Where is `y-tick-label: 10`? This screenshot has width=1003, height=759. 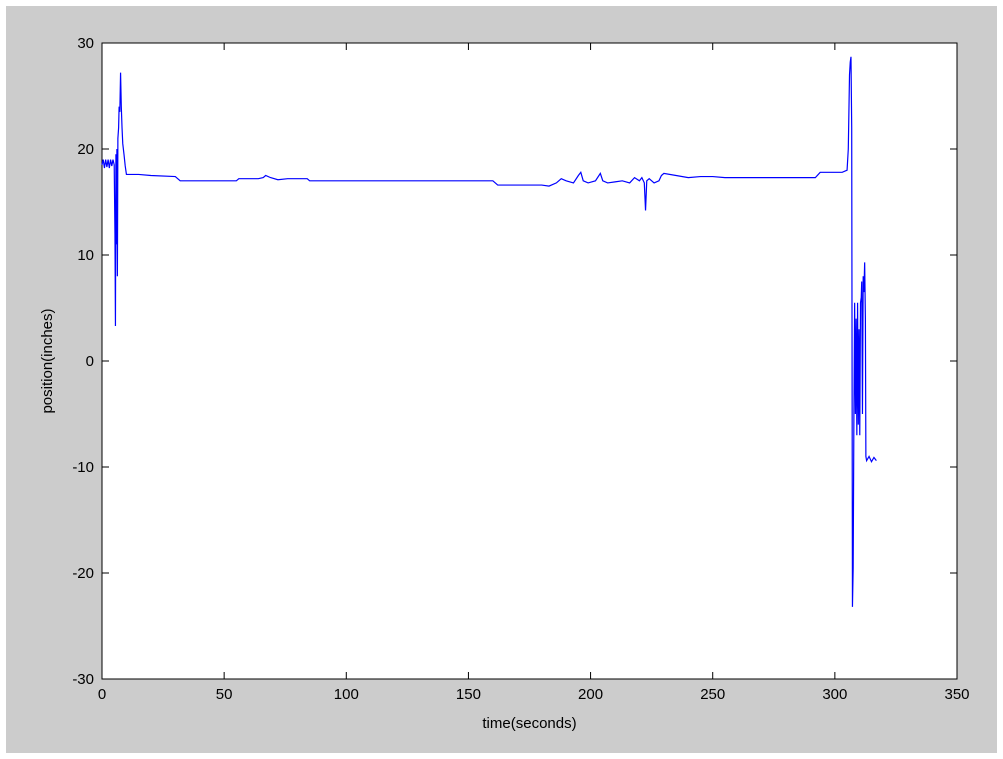 y-tick-label: 10 is located at coordinates (85, 255).